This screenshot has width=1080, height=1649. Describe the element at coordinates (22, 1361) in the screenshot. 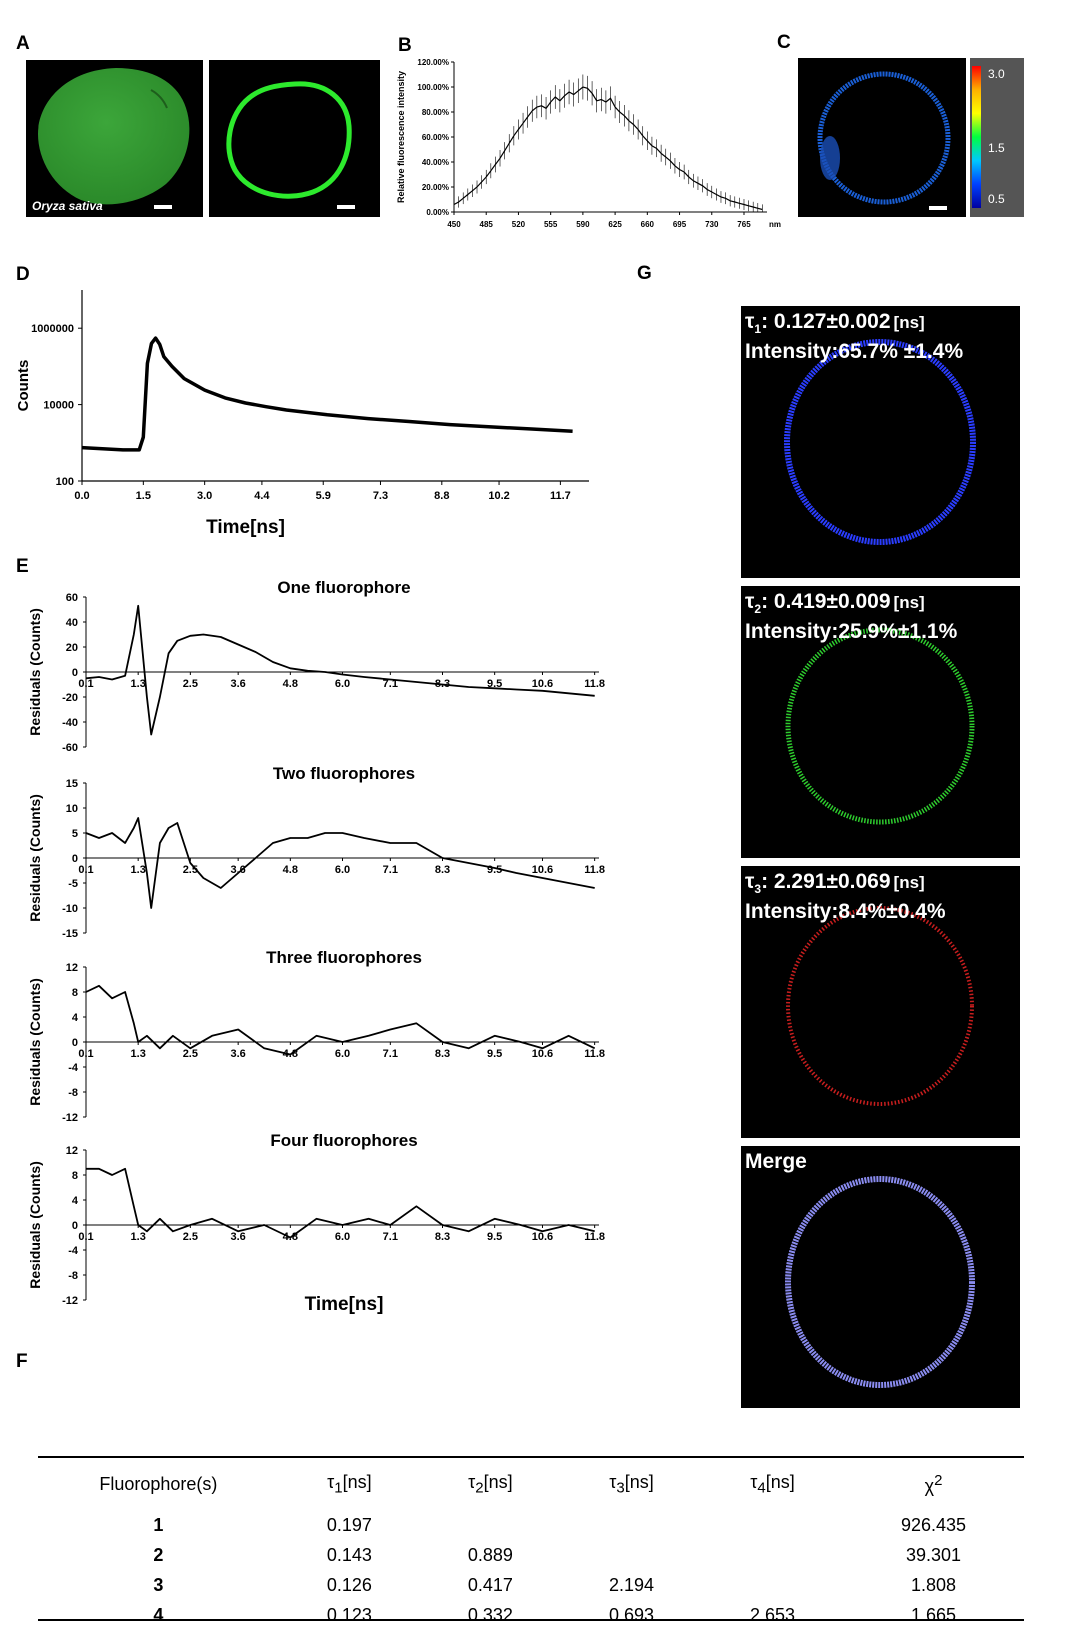

I see `panel-label-f: F` at that location.